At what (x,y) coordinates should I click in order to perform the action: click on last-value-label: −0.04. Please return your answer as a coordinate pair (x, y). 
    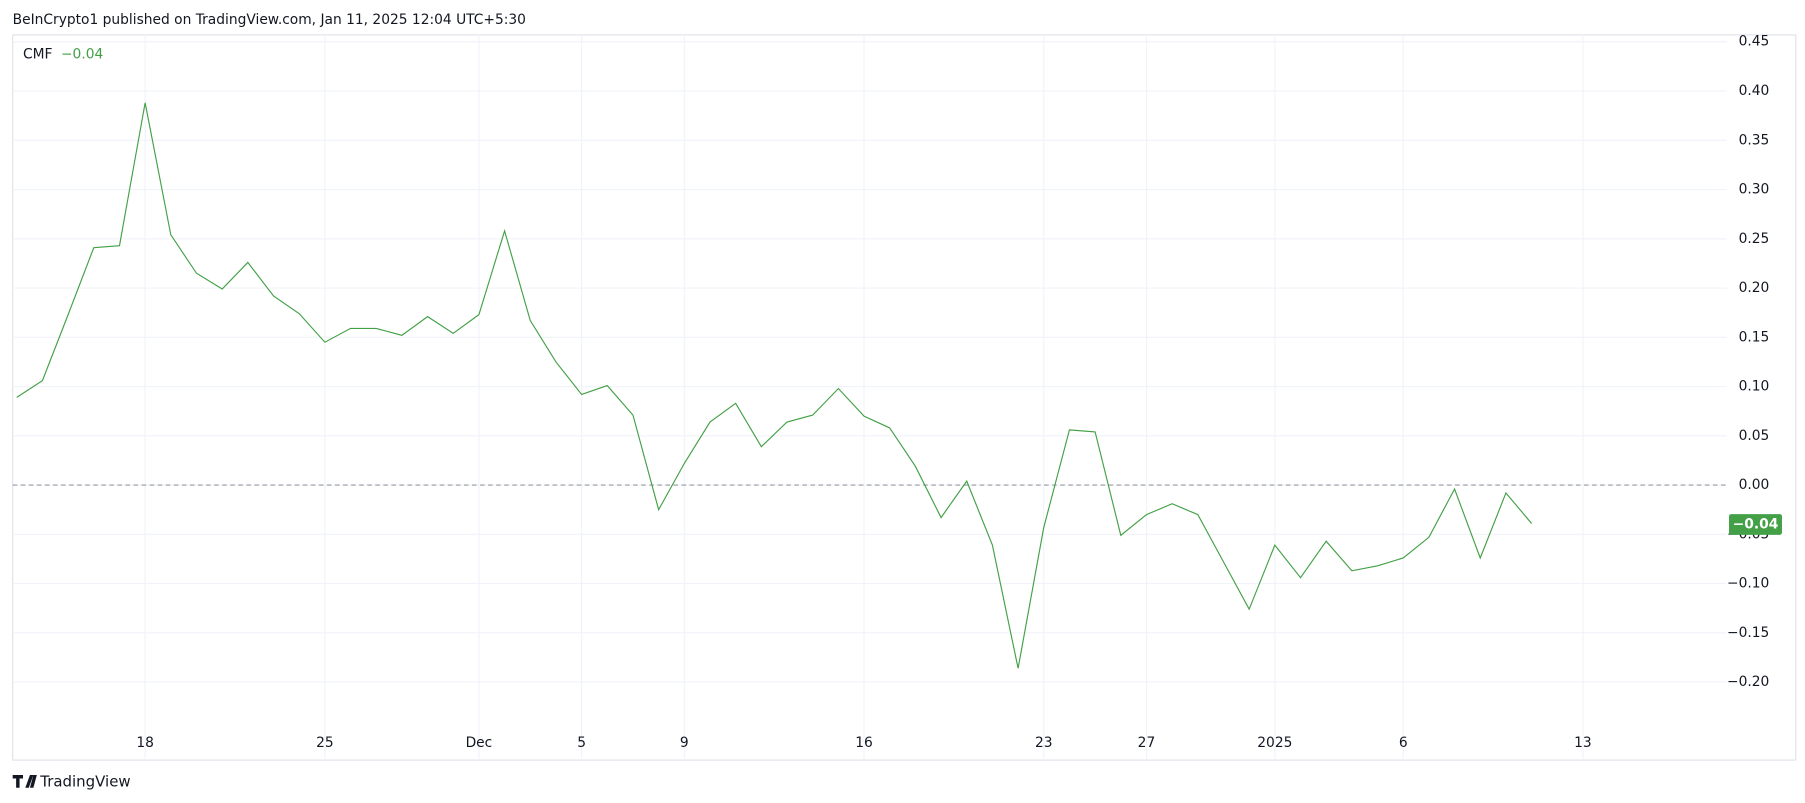
    Looking at the image, I should click on (1756, 524).